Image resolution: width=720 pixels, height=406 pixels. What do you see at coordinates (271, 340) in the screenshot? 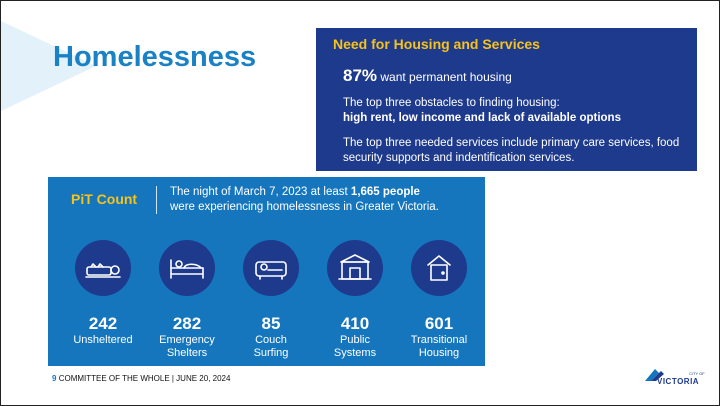
I see `stat-label: Couch` at bounding box center [271, 340].